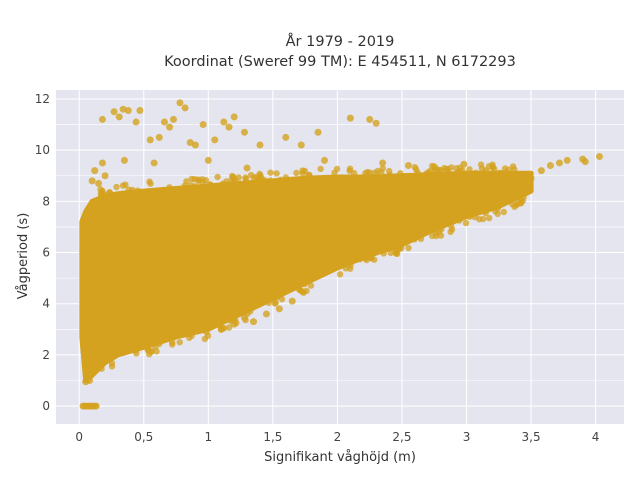 The height and width of the screenshot is (480, 640). I want to click on x-tick-label: 0, so click(79, 437).